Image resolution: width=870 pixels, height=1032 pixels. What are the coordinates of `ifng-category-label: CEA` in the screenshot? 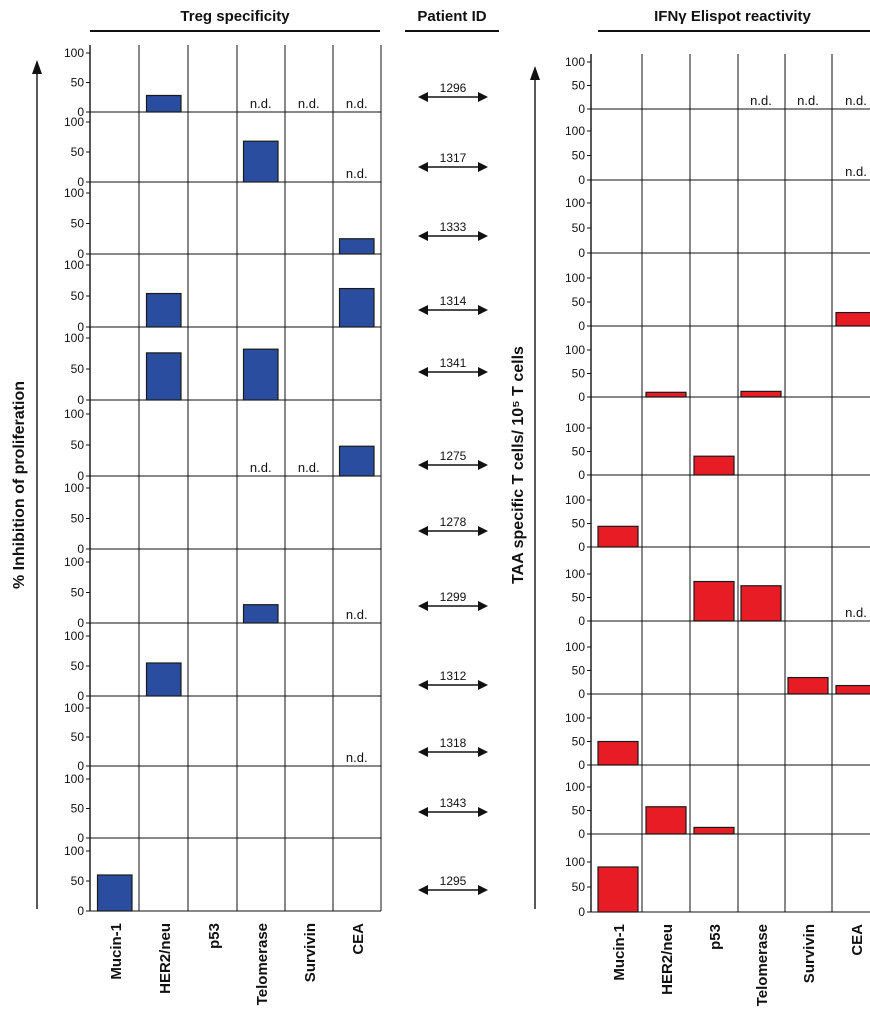 It's located at (857, 940).